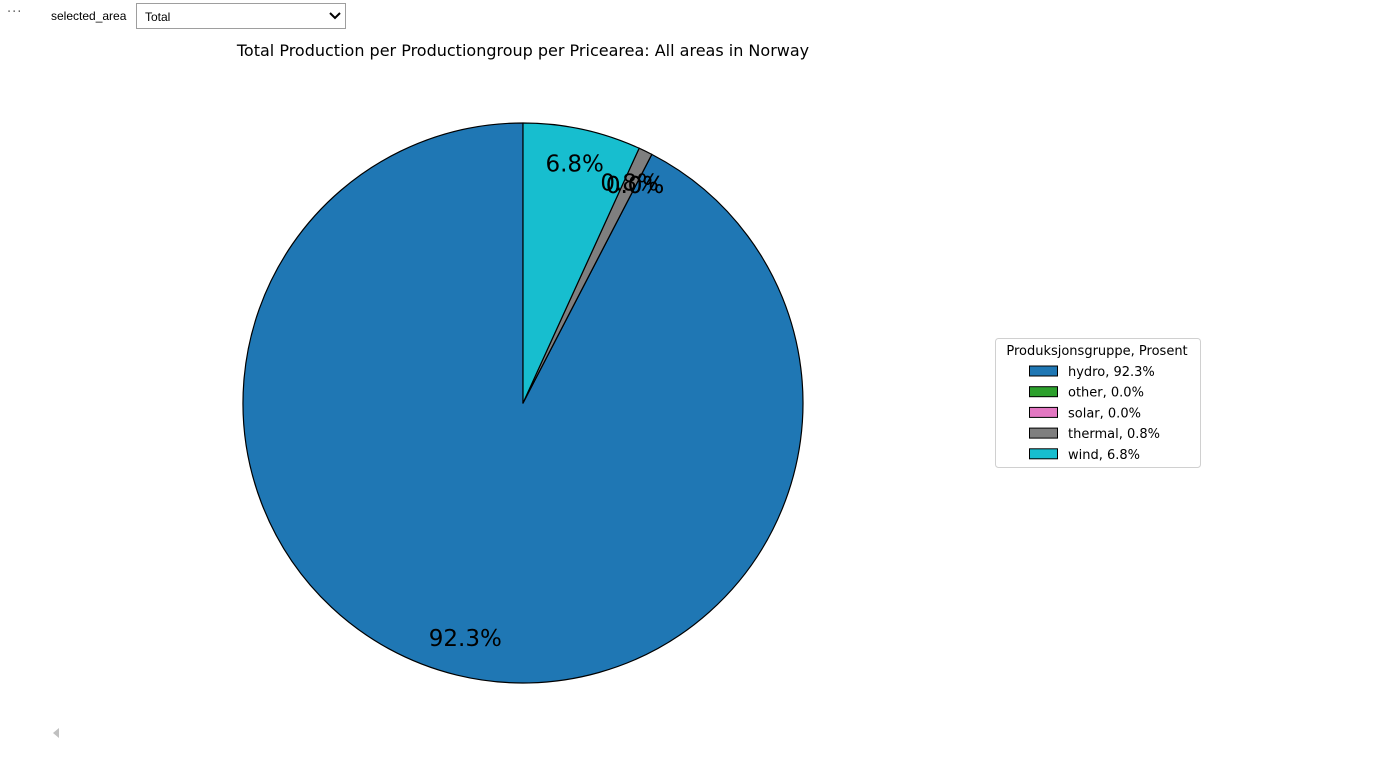 This screenshot has height=761, width=1388. I want to click on legend-label-thermal: thermal, 0.8%, so click(1114, 434).